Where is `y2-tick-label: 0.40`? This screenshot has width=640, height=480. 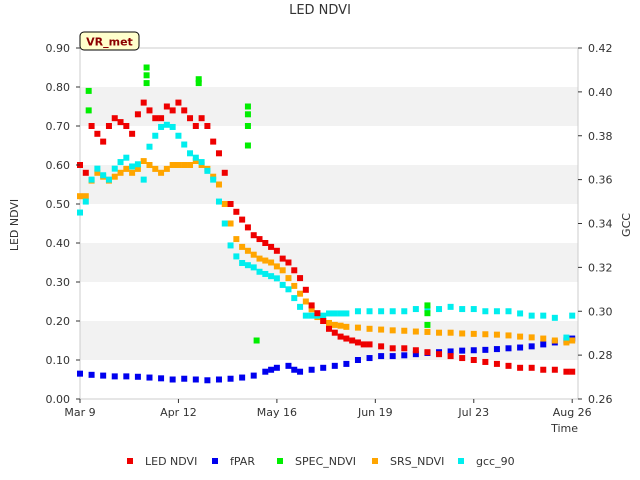 y2-tick-label: 0.40 is located at coordinates (600, 92).